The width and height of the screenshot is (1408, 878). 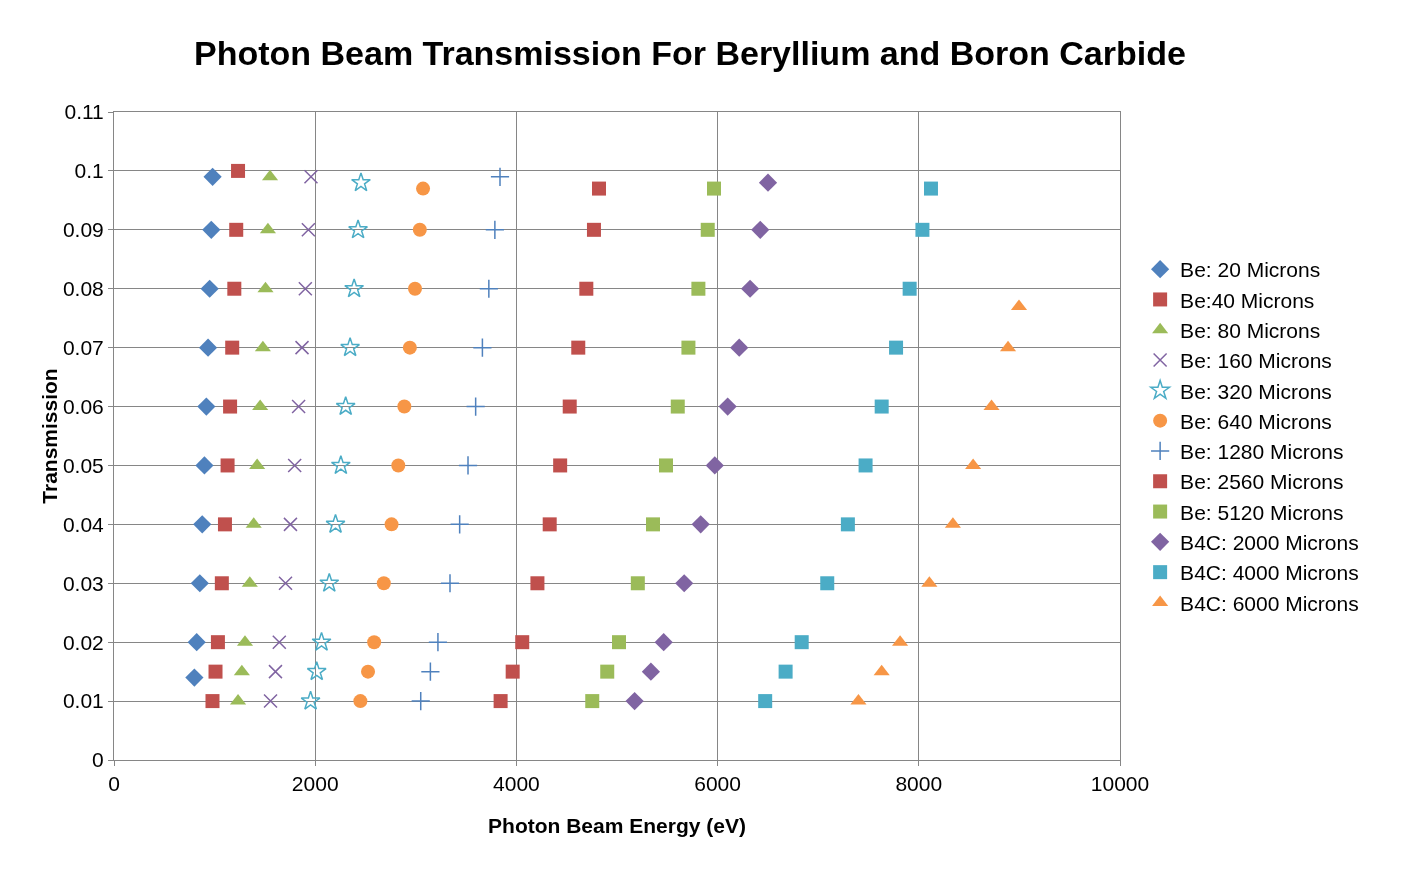 I want to click on y-tick-label: 0.01, so click(x=83, y=701).